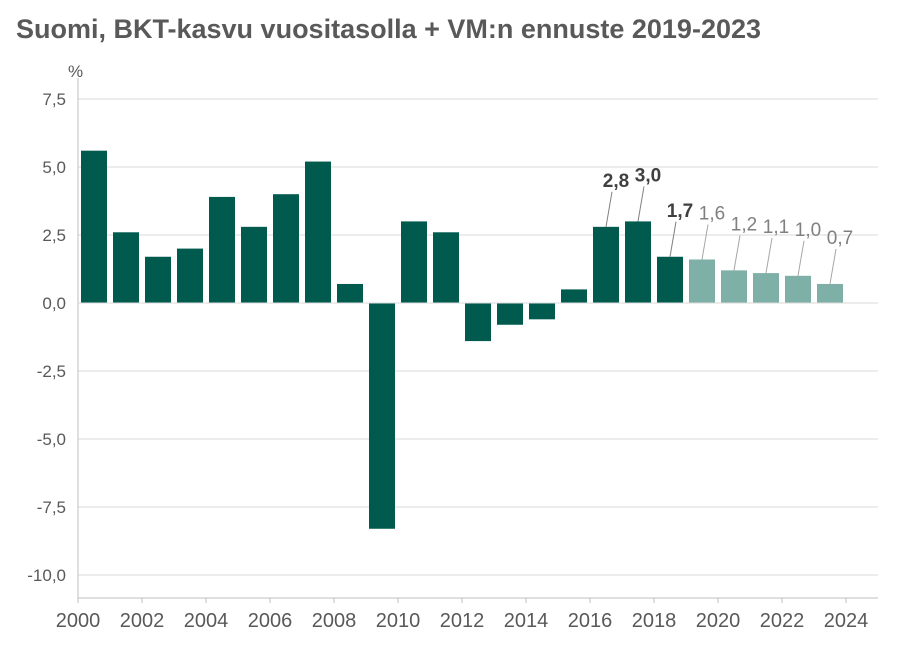 This screenshot has width=900, height=650. Describe the element at coordinates (158, 279) in the screenshot. I see `bar-2002` at that location.